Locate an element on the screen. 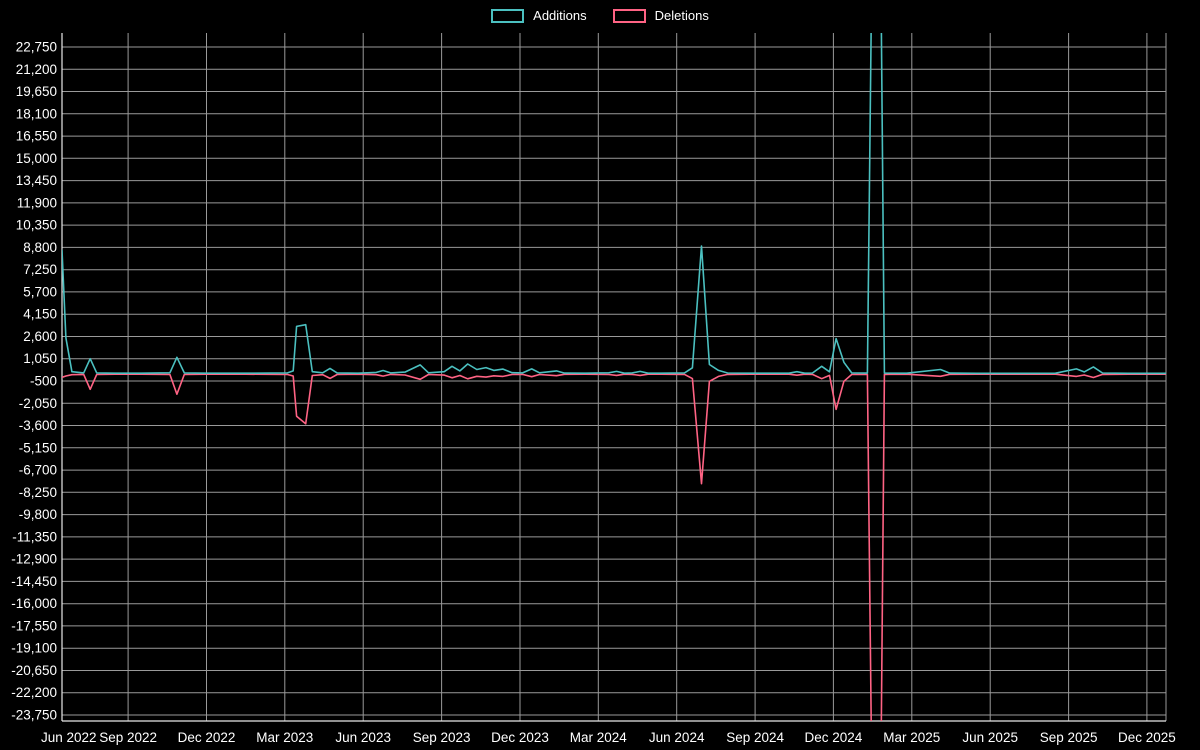  deletions-swatch is located at coordinates (629, 15).